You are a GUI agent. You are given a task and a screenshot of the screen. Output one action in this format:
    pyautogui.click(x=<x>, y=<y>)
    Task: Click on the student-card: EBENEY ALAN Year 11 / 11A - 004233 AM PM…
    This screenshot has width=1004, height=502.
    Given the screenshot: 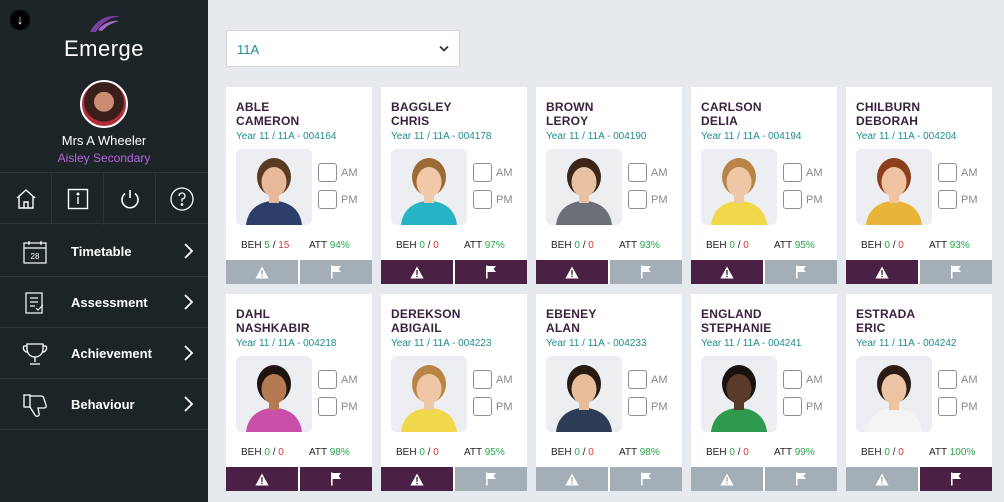 What is the action you would take?
    pyautogui.click(x=609, y=392)
    